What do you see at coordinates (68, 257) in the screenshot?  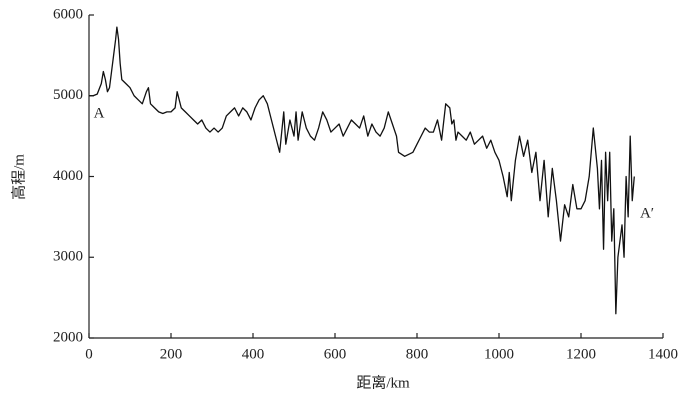 I see `y-tick-label: 3000` at bounding box center [68, 257].